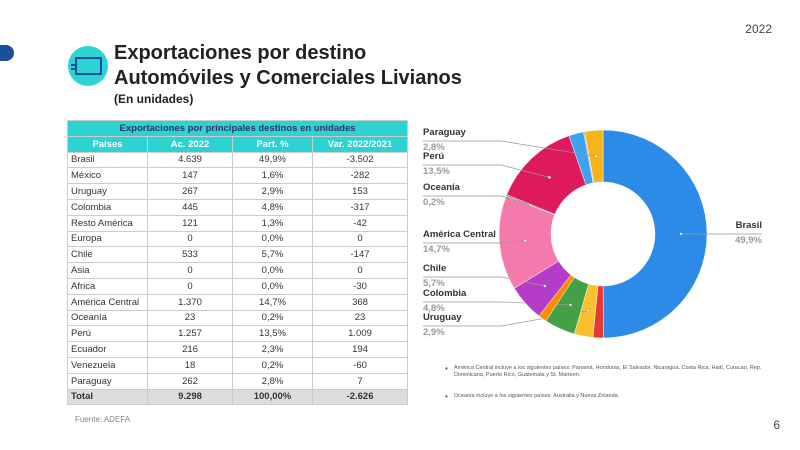 This screenshot has height=450, width=800. What do you see at coordinates (272, 397) in the screenshot?
I see `cell: 100,00%` at bounding box center [272, 397].